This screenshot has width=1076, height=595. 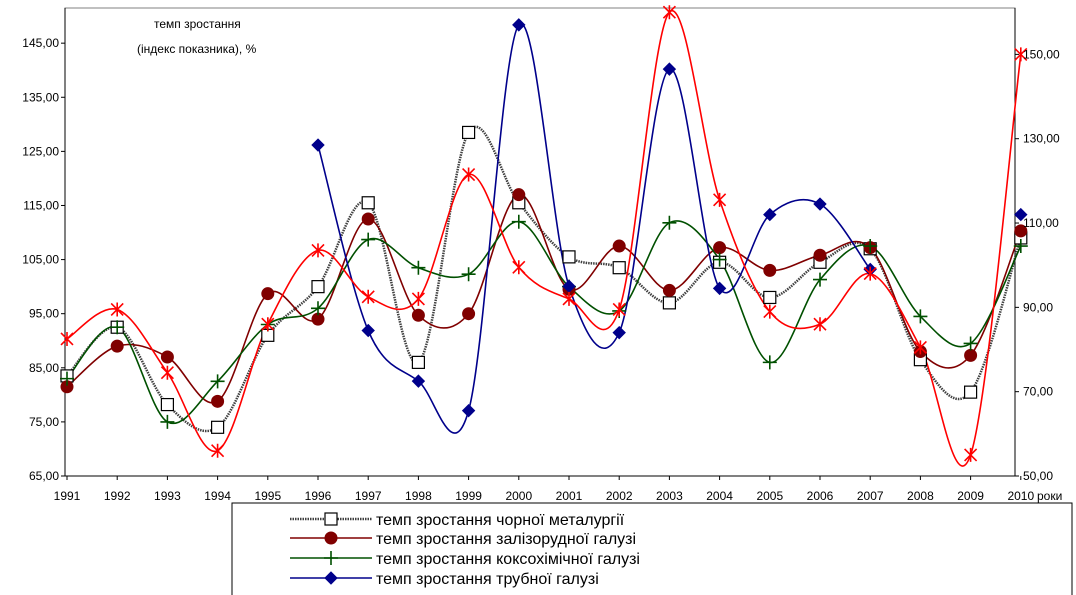 What do you see at coordinates (117, 496) in the screenshot?
I see `x-tick-label: 1992` at bounding box center [117, 496].